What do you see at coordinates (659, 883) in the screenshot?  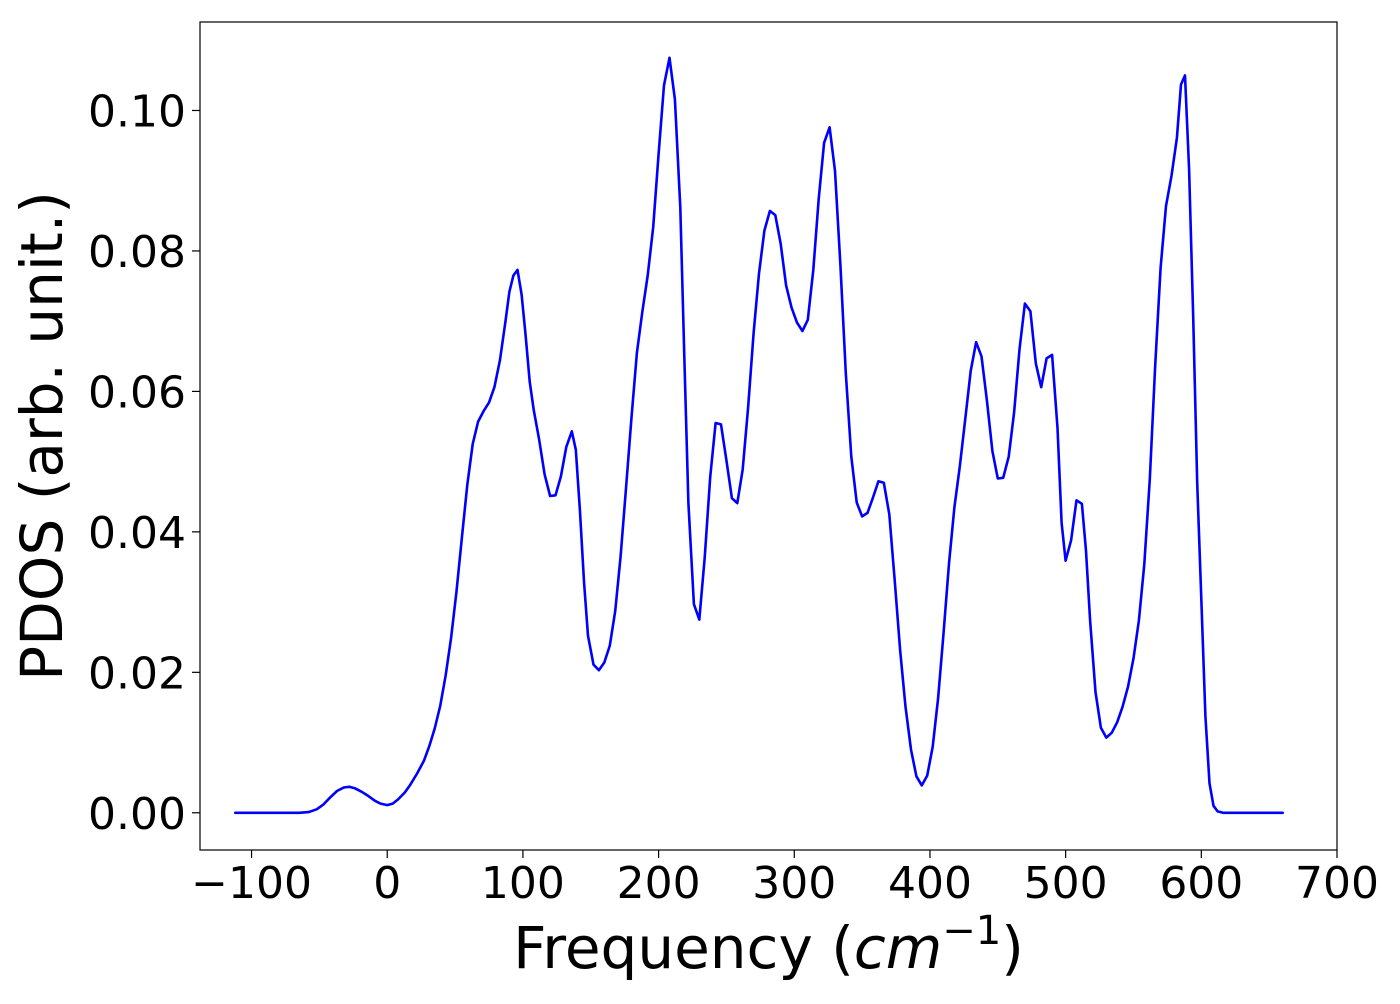 I see `x-tick-label: 200` at bounding box center [659, 883].